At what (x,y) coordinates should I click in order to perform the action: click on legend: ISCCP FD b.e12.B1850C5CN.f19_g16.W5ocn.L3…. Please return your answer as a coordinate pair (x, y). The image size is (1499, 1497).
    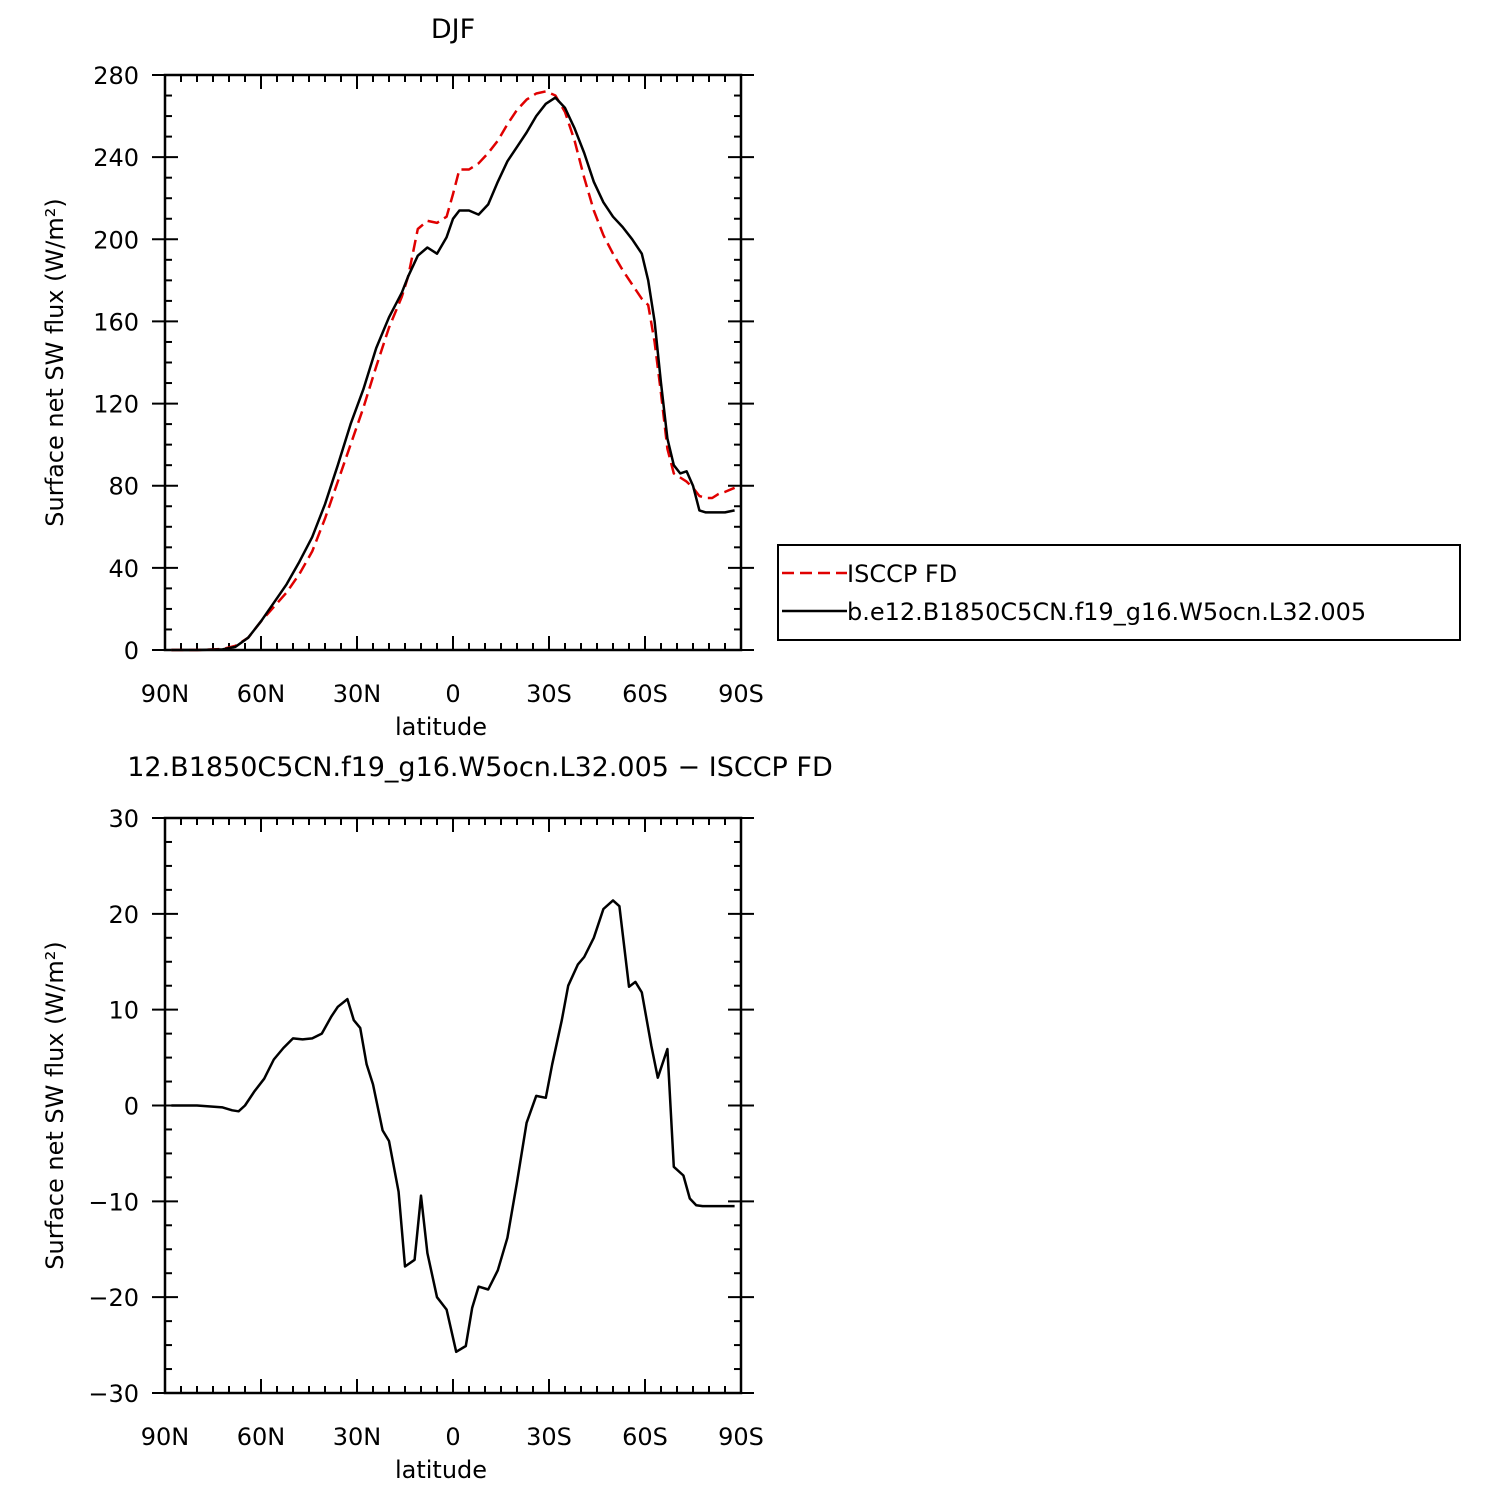
    Looking at the image, I should click on (1119, 592).